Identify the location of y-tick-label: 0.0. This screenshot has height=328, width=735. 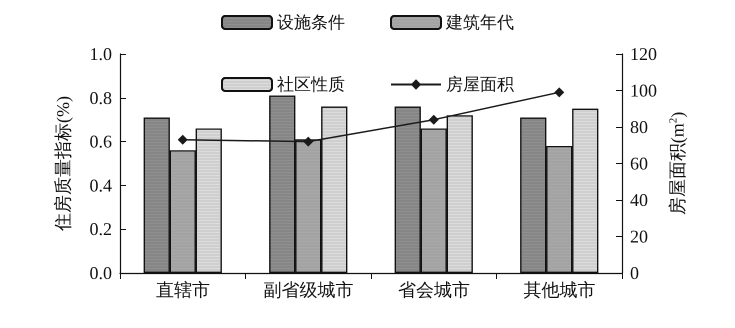
(101, 273).